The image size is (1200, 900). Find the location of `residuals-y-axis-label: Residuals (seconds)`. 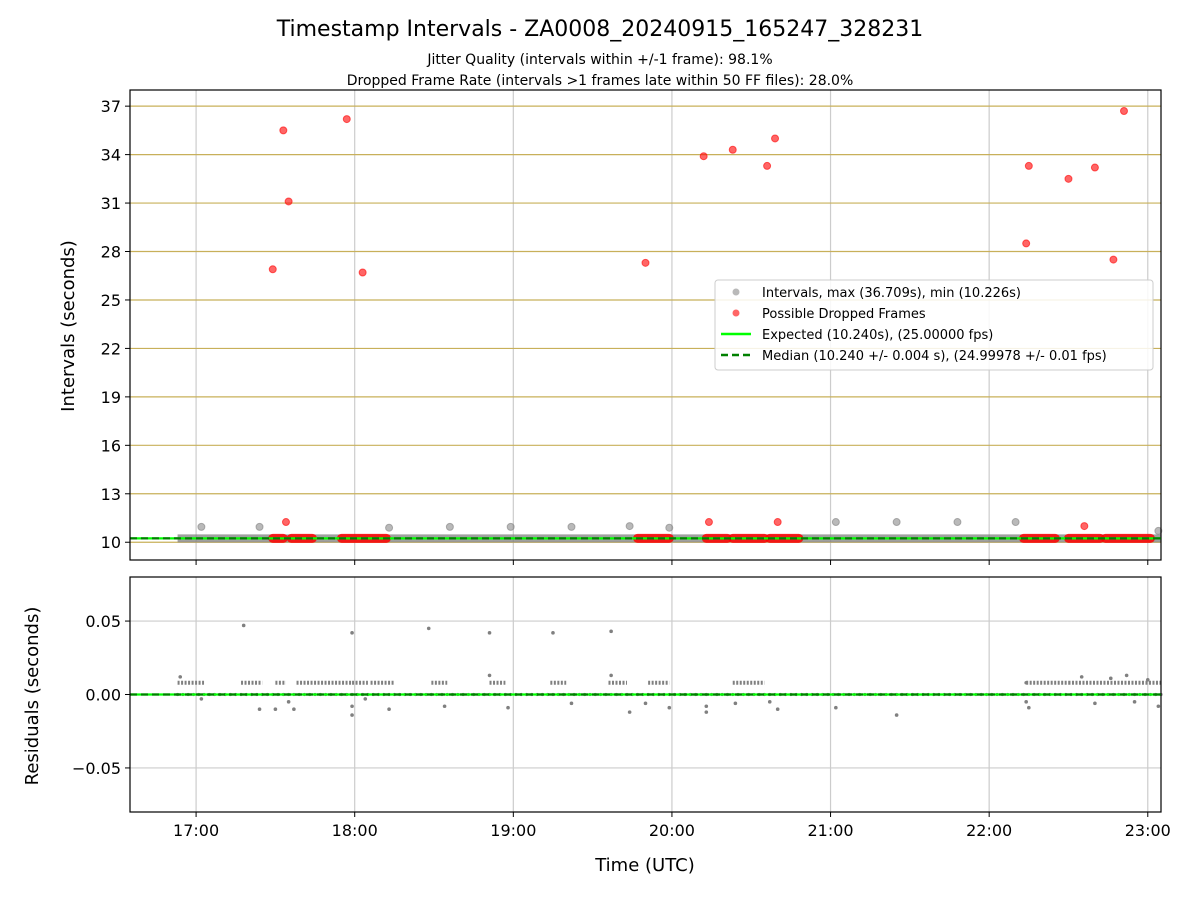

residuals-y-axis-label: Residuals (seconds) is located at coordinates (32, 696).